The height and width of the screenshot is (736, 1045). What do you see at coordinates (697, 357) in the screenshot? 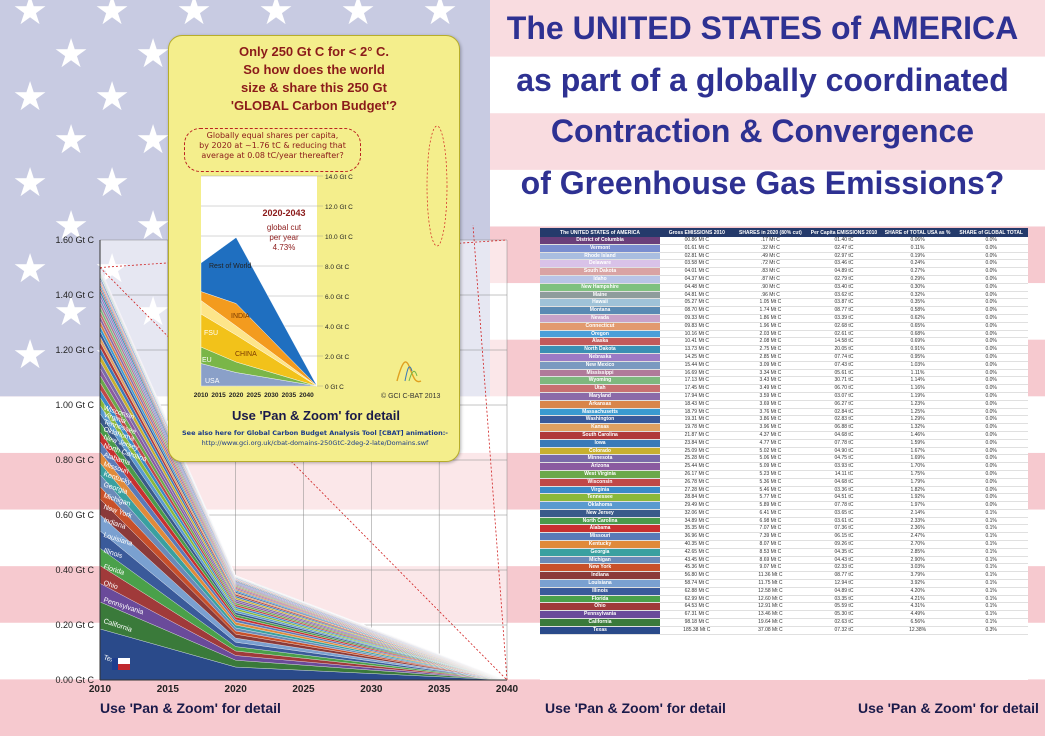
I see `table-cell: 14.25 Mt C` at bounding box center [697, 357].